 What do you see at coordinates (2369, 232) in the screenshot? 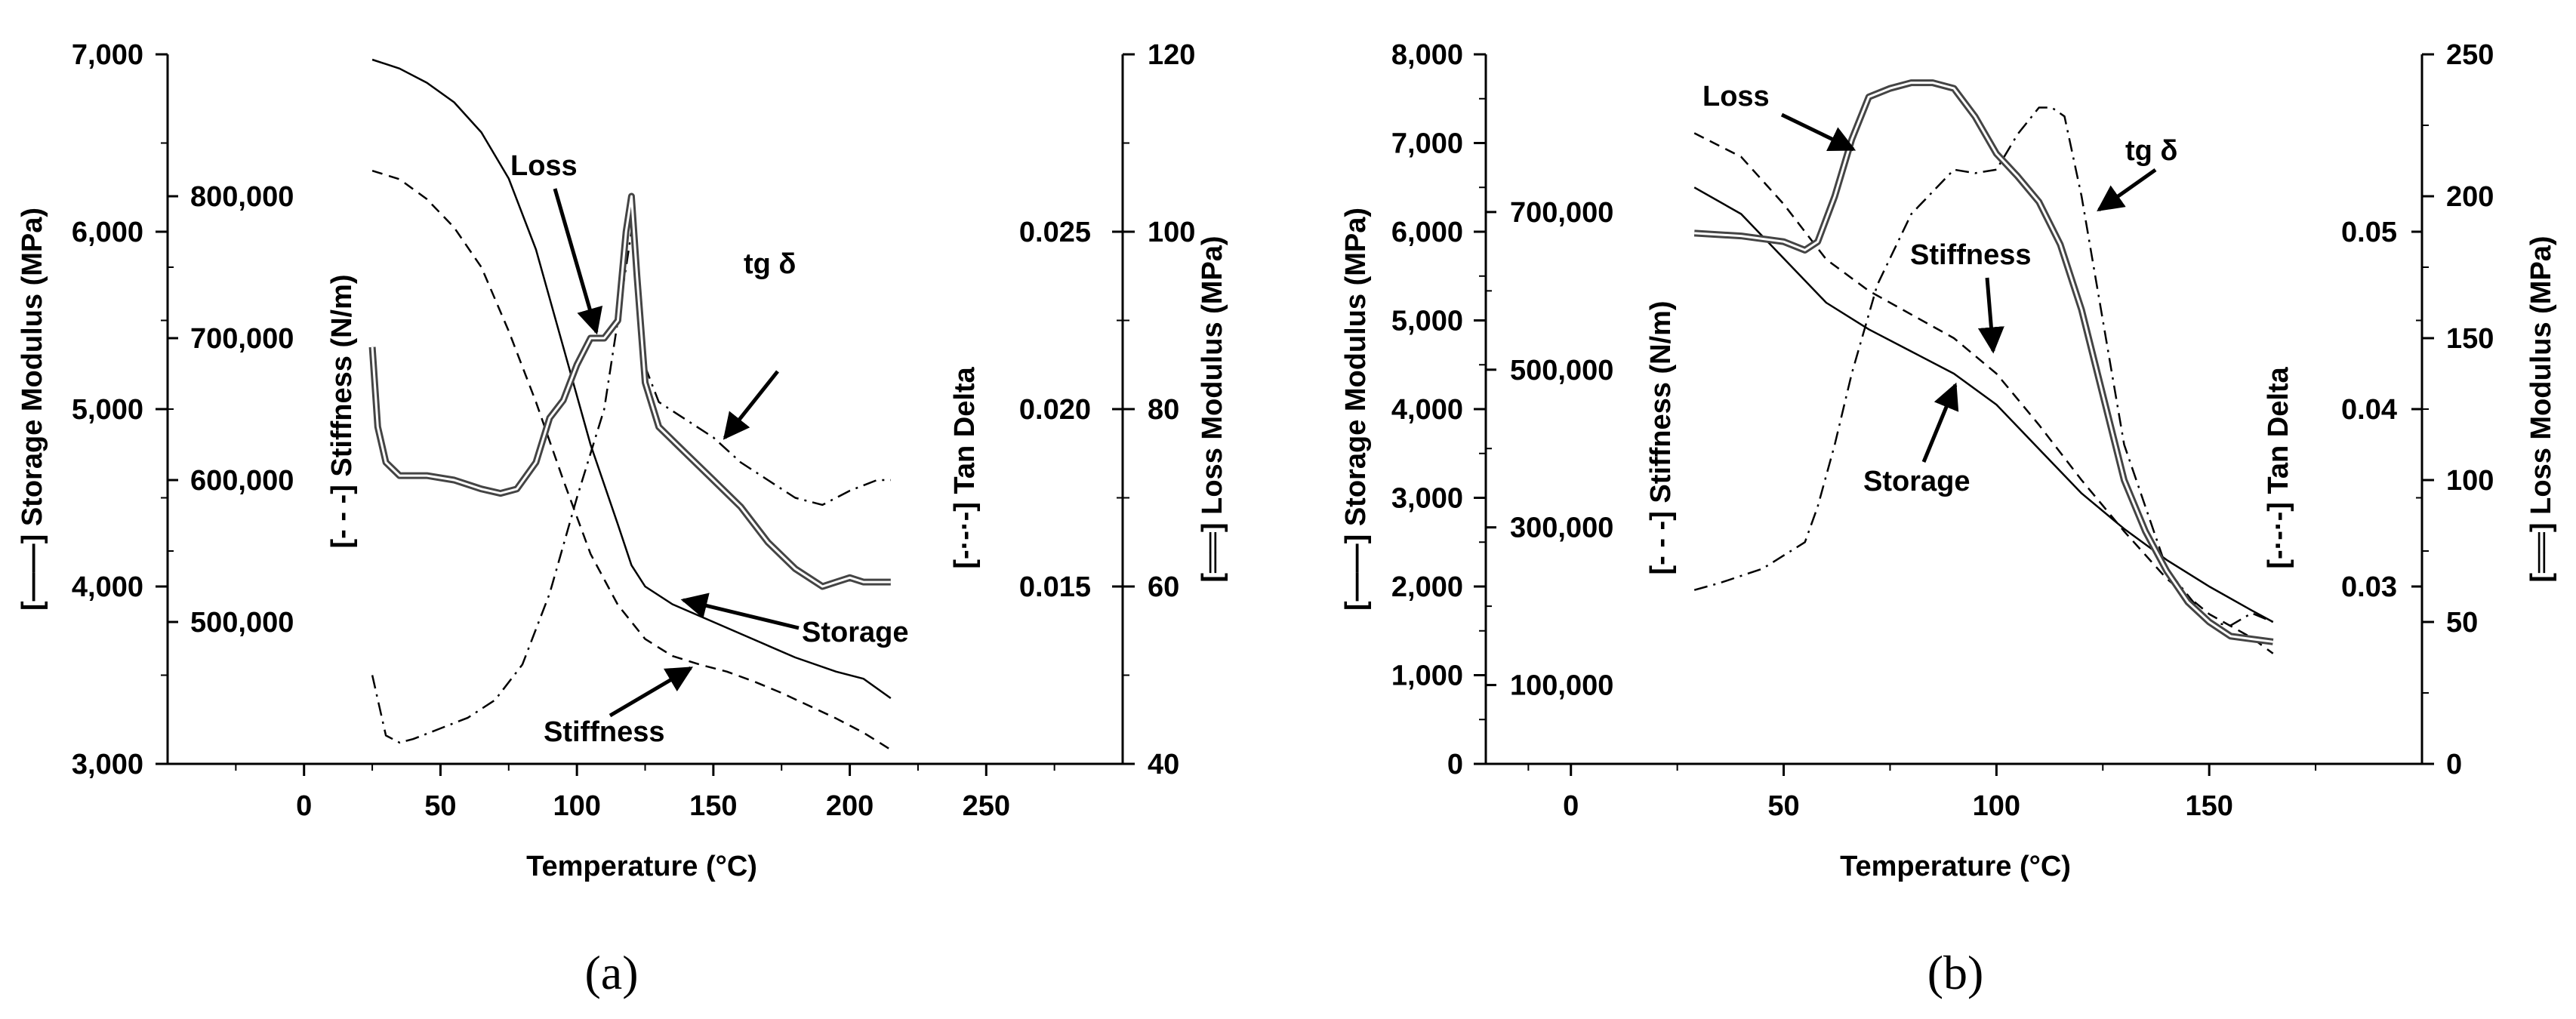
I see `panel-b-tan-delta-tick-label: 0.05` at bounding box center [2369, 232].